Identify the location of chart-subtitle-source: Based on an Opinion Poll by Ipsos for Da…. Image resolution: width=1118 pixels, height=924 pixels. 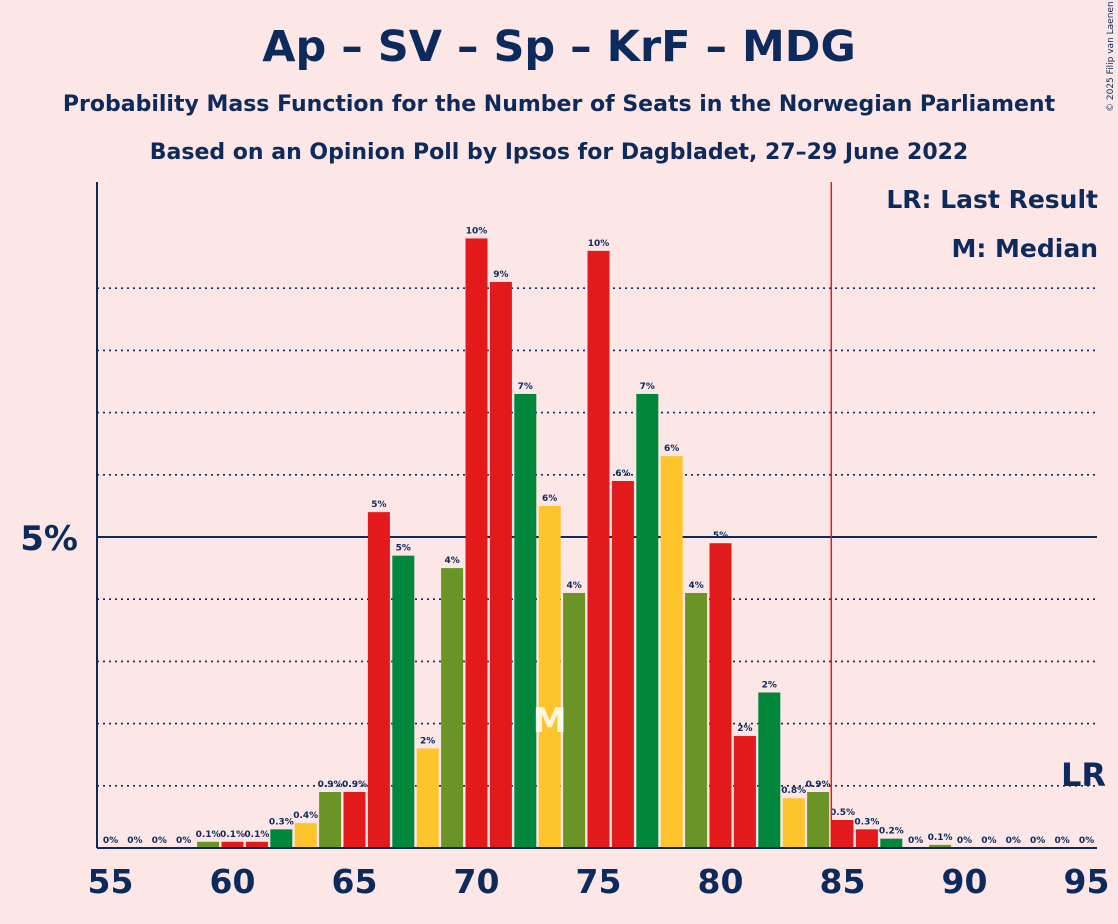
(559, 152).